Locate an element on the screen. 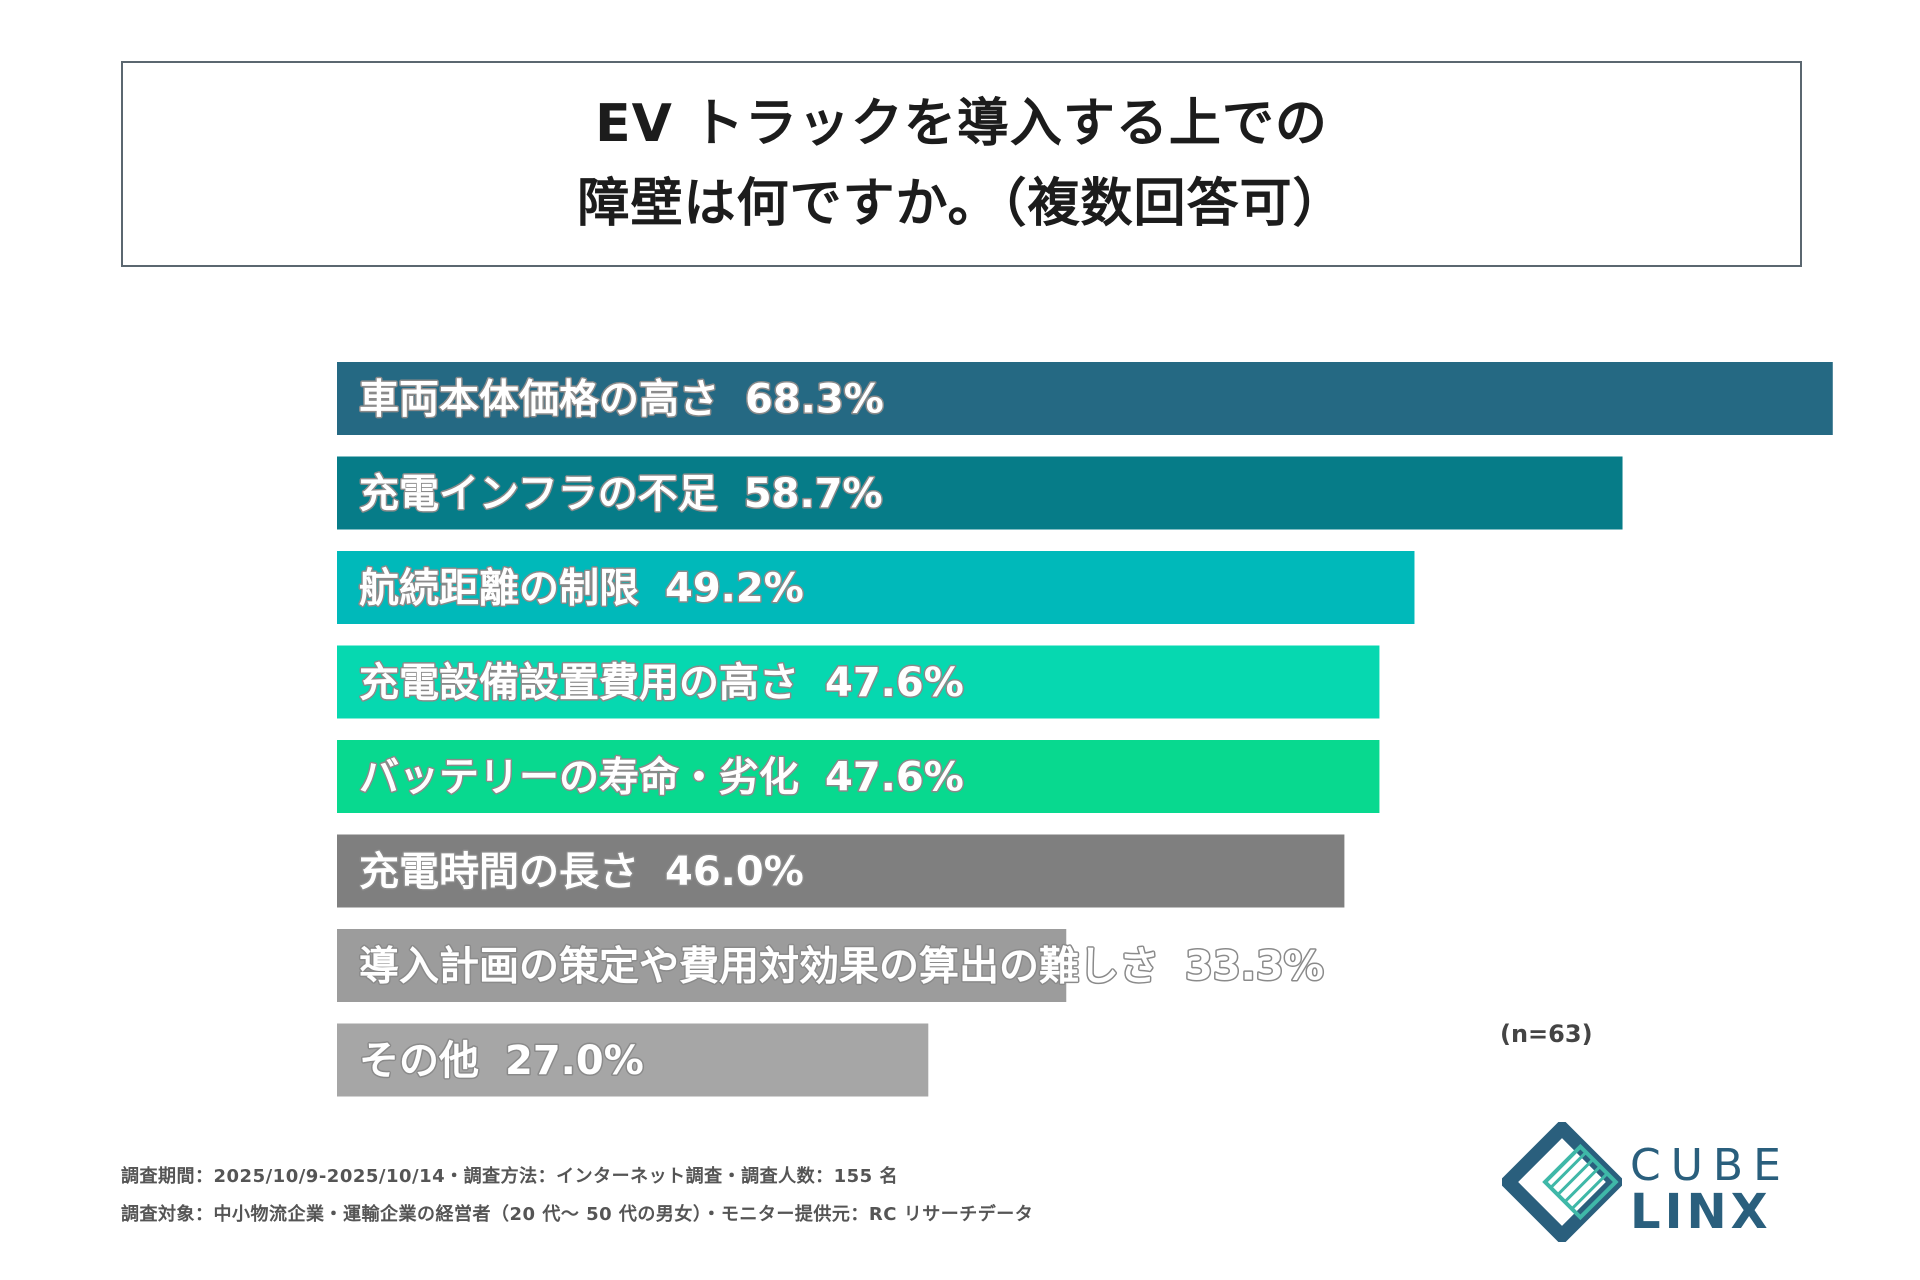 The height and width of the screenshot is (1280, 1920). bar-label-7: 導入計画の策定や費用対効果の算出の難しさ 33.3% is located at coordinates (841, 967).